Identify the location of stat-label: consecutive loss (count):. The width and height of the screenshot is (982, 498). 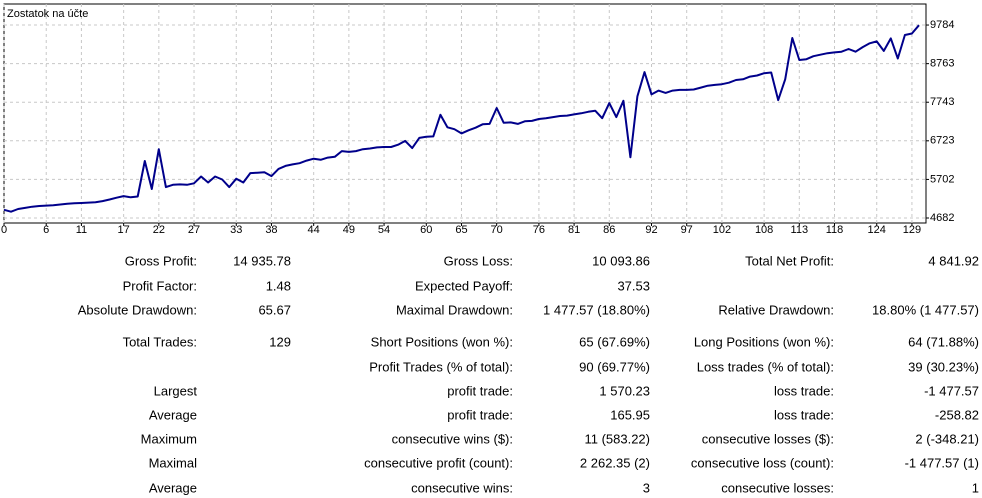
(762, 463).